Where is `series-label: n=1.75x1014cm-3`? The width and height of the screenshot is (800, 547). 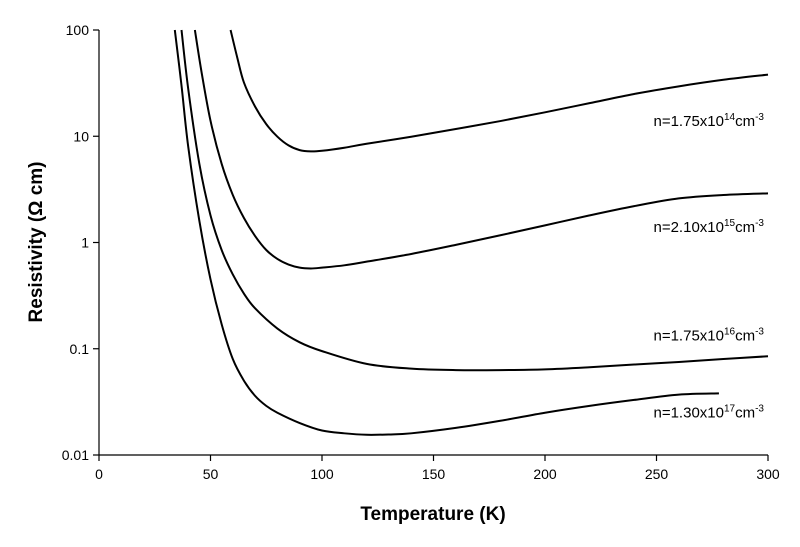 series-label: n=1.75x1014cm-3 is located at coordinates (708, 121).